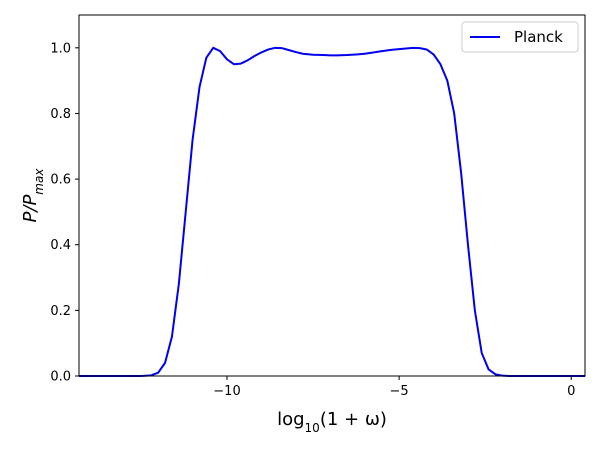 This screenshot has width=600, height=450. I want to click on x-tick-label: 0, so click(571, 391).